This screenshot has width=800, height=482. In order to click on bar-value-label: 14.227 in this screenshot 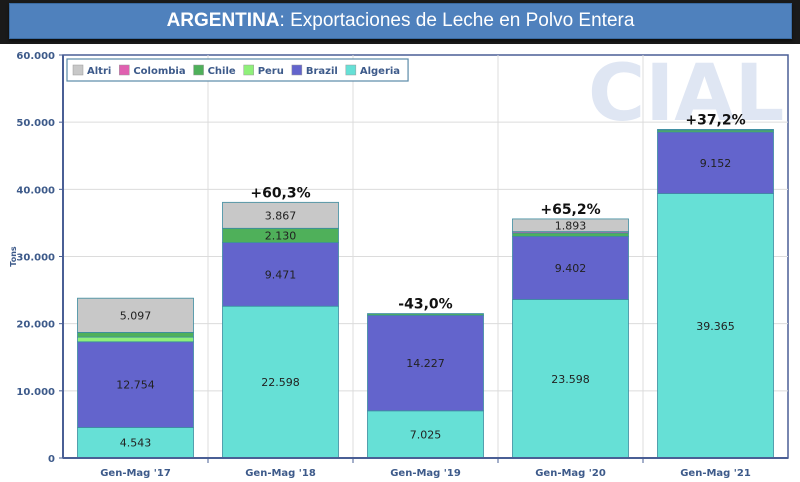, I will do `click(425, 363)`.